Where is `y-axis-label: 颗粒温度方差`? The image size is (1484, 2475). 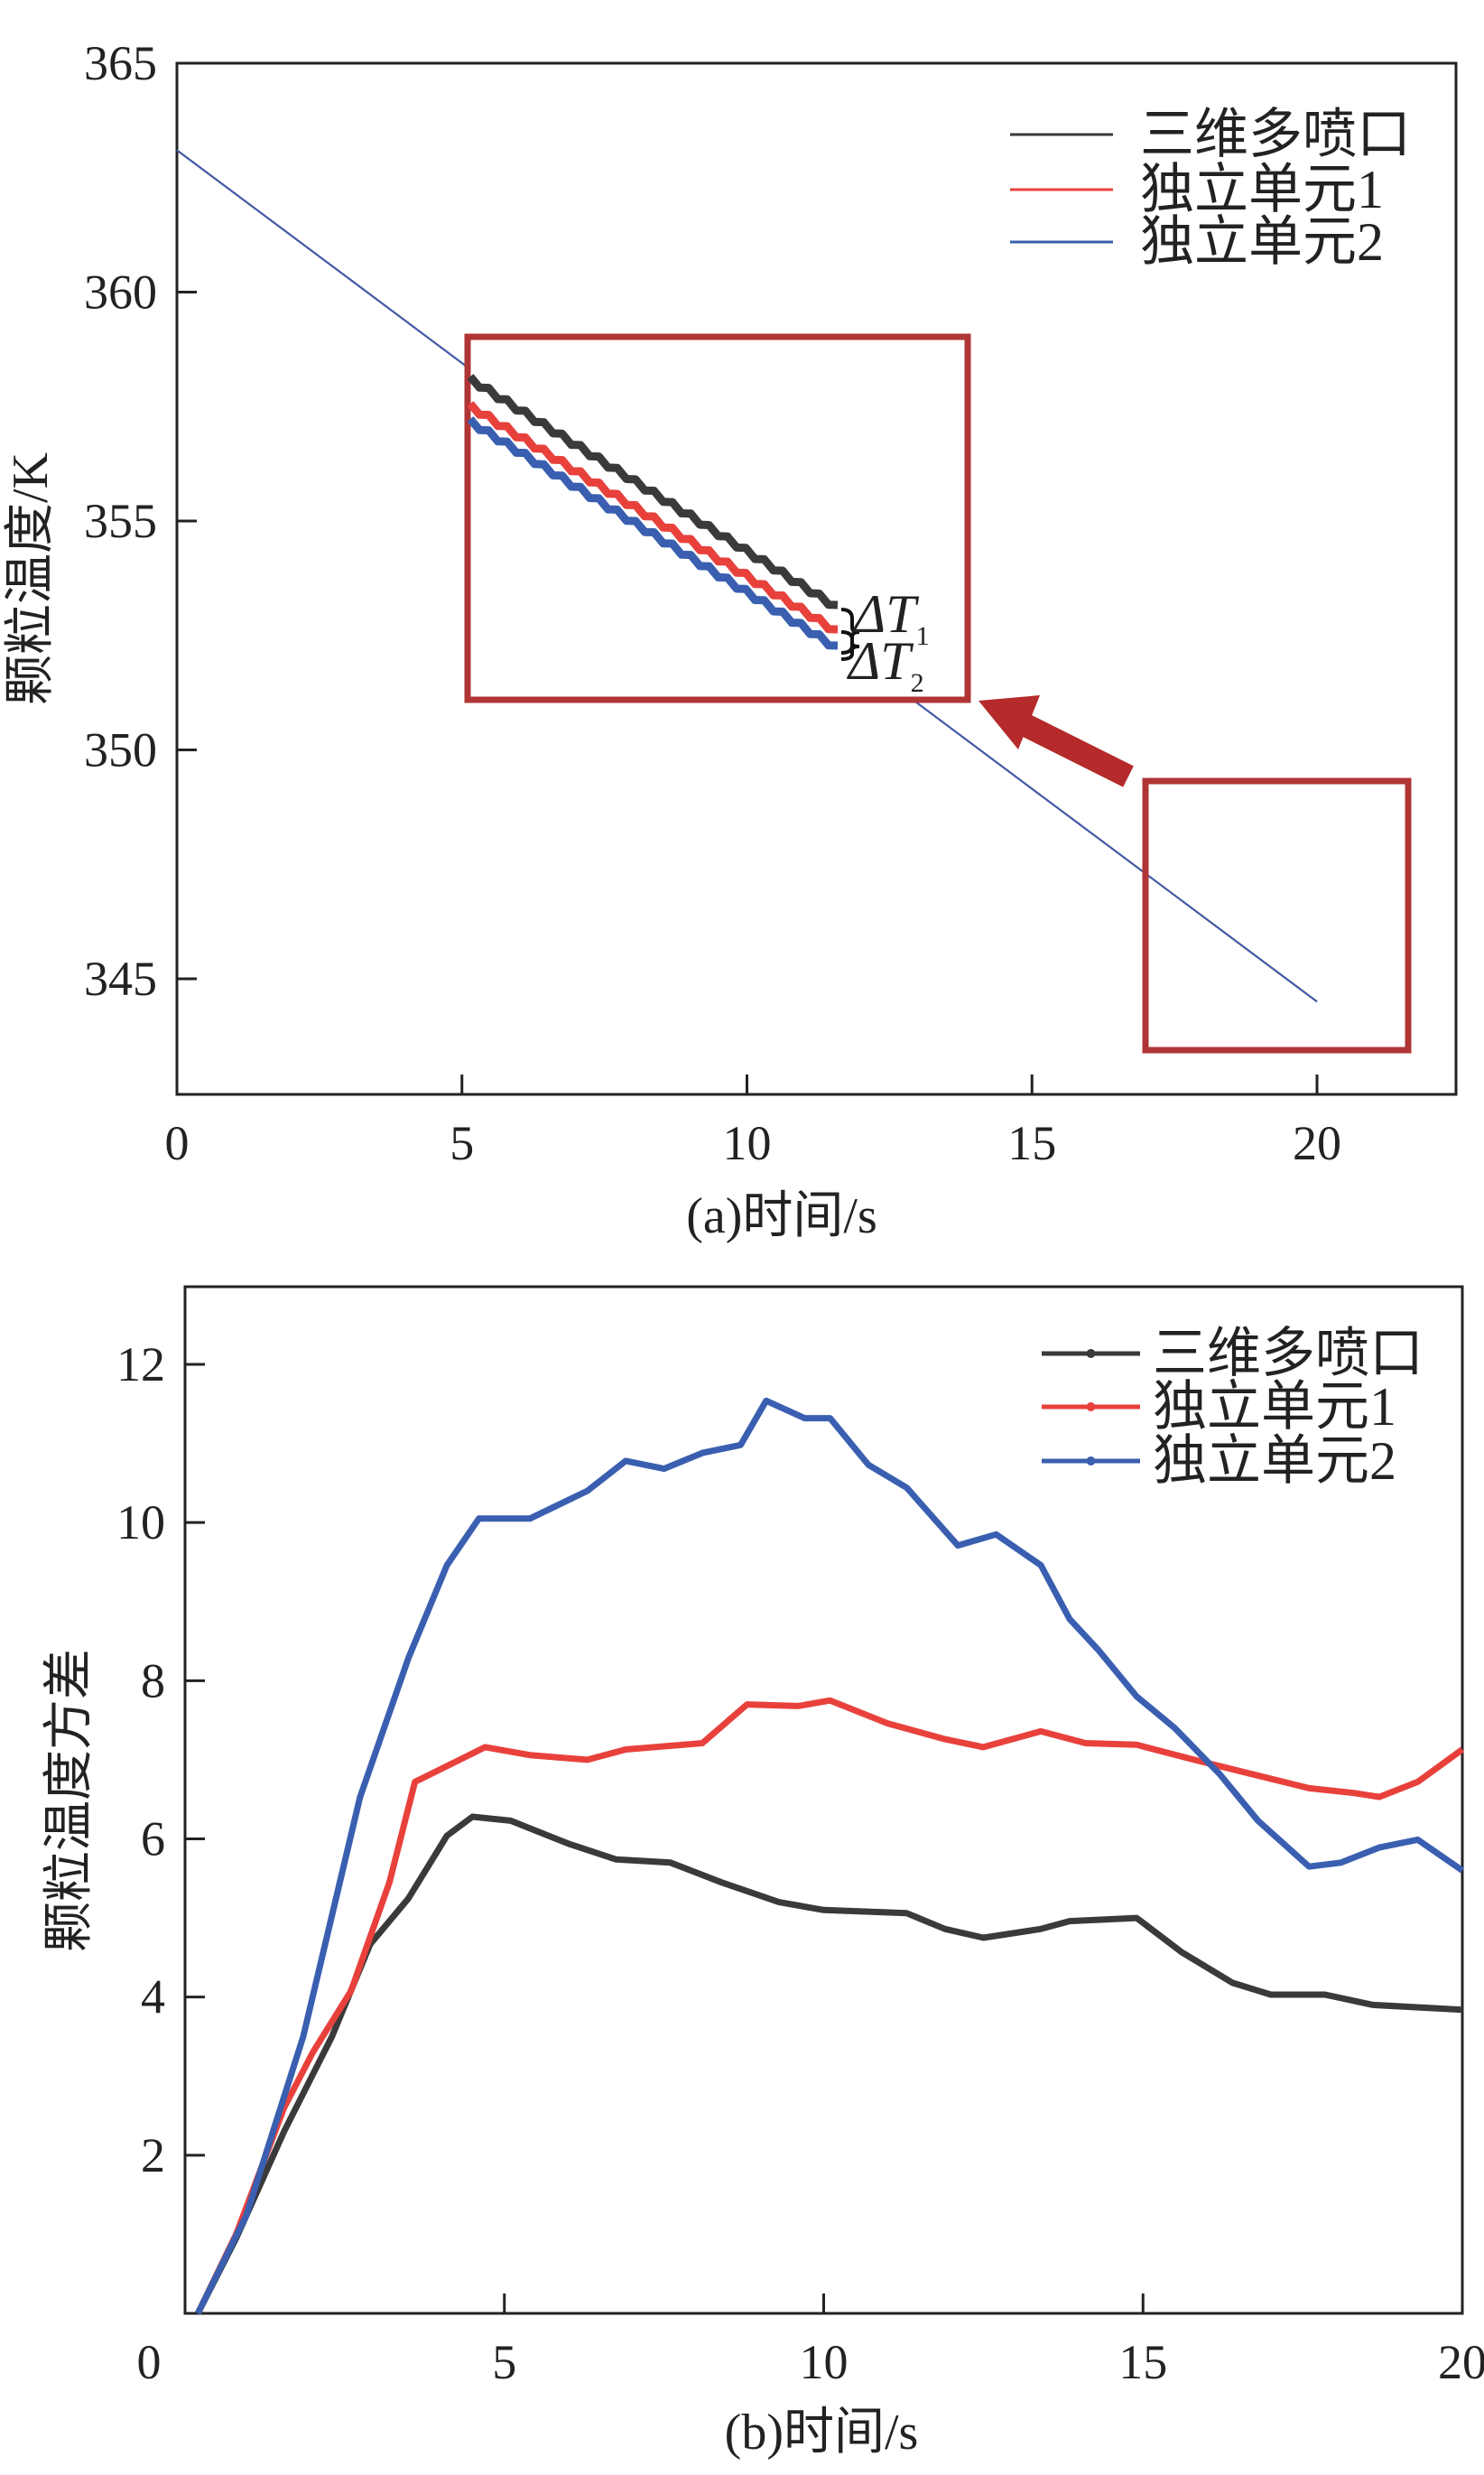 y-axis-label: 颗粒温度方差 is located at coordinates (69, 1801).